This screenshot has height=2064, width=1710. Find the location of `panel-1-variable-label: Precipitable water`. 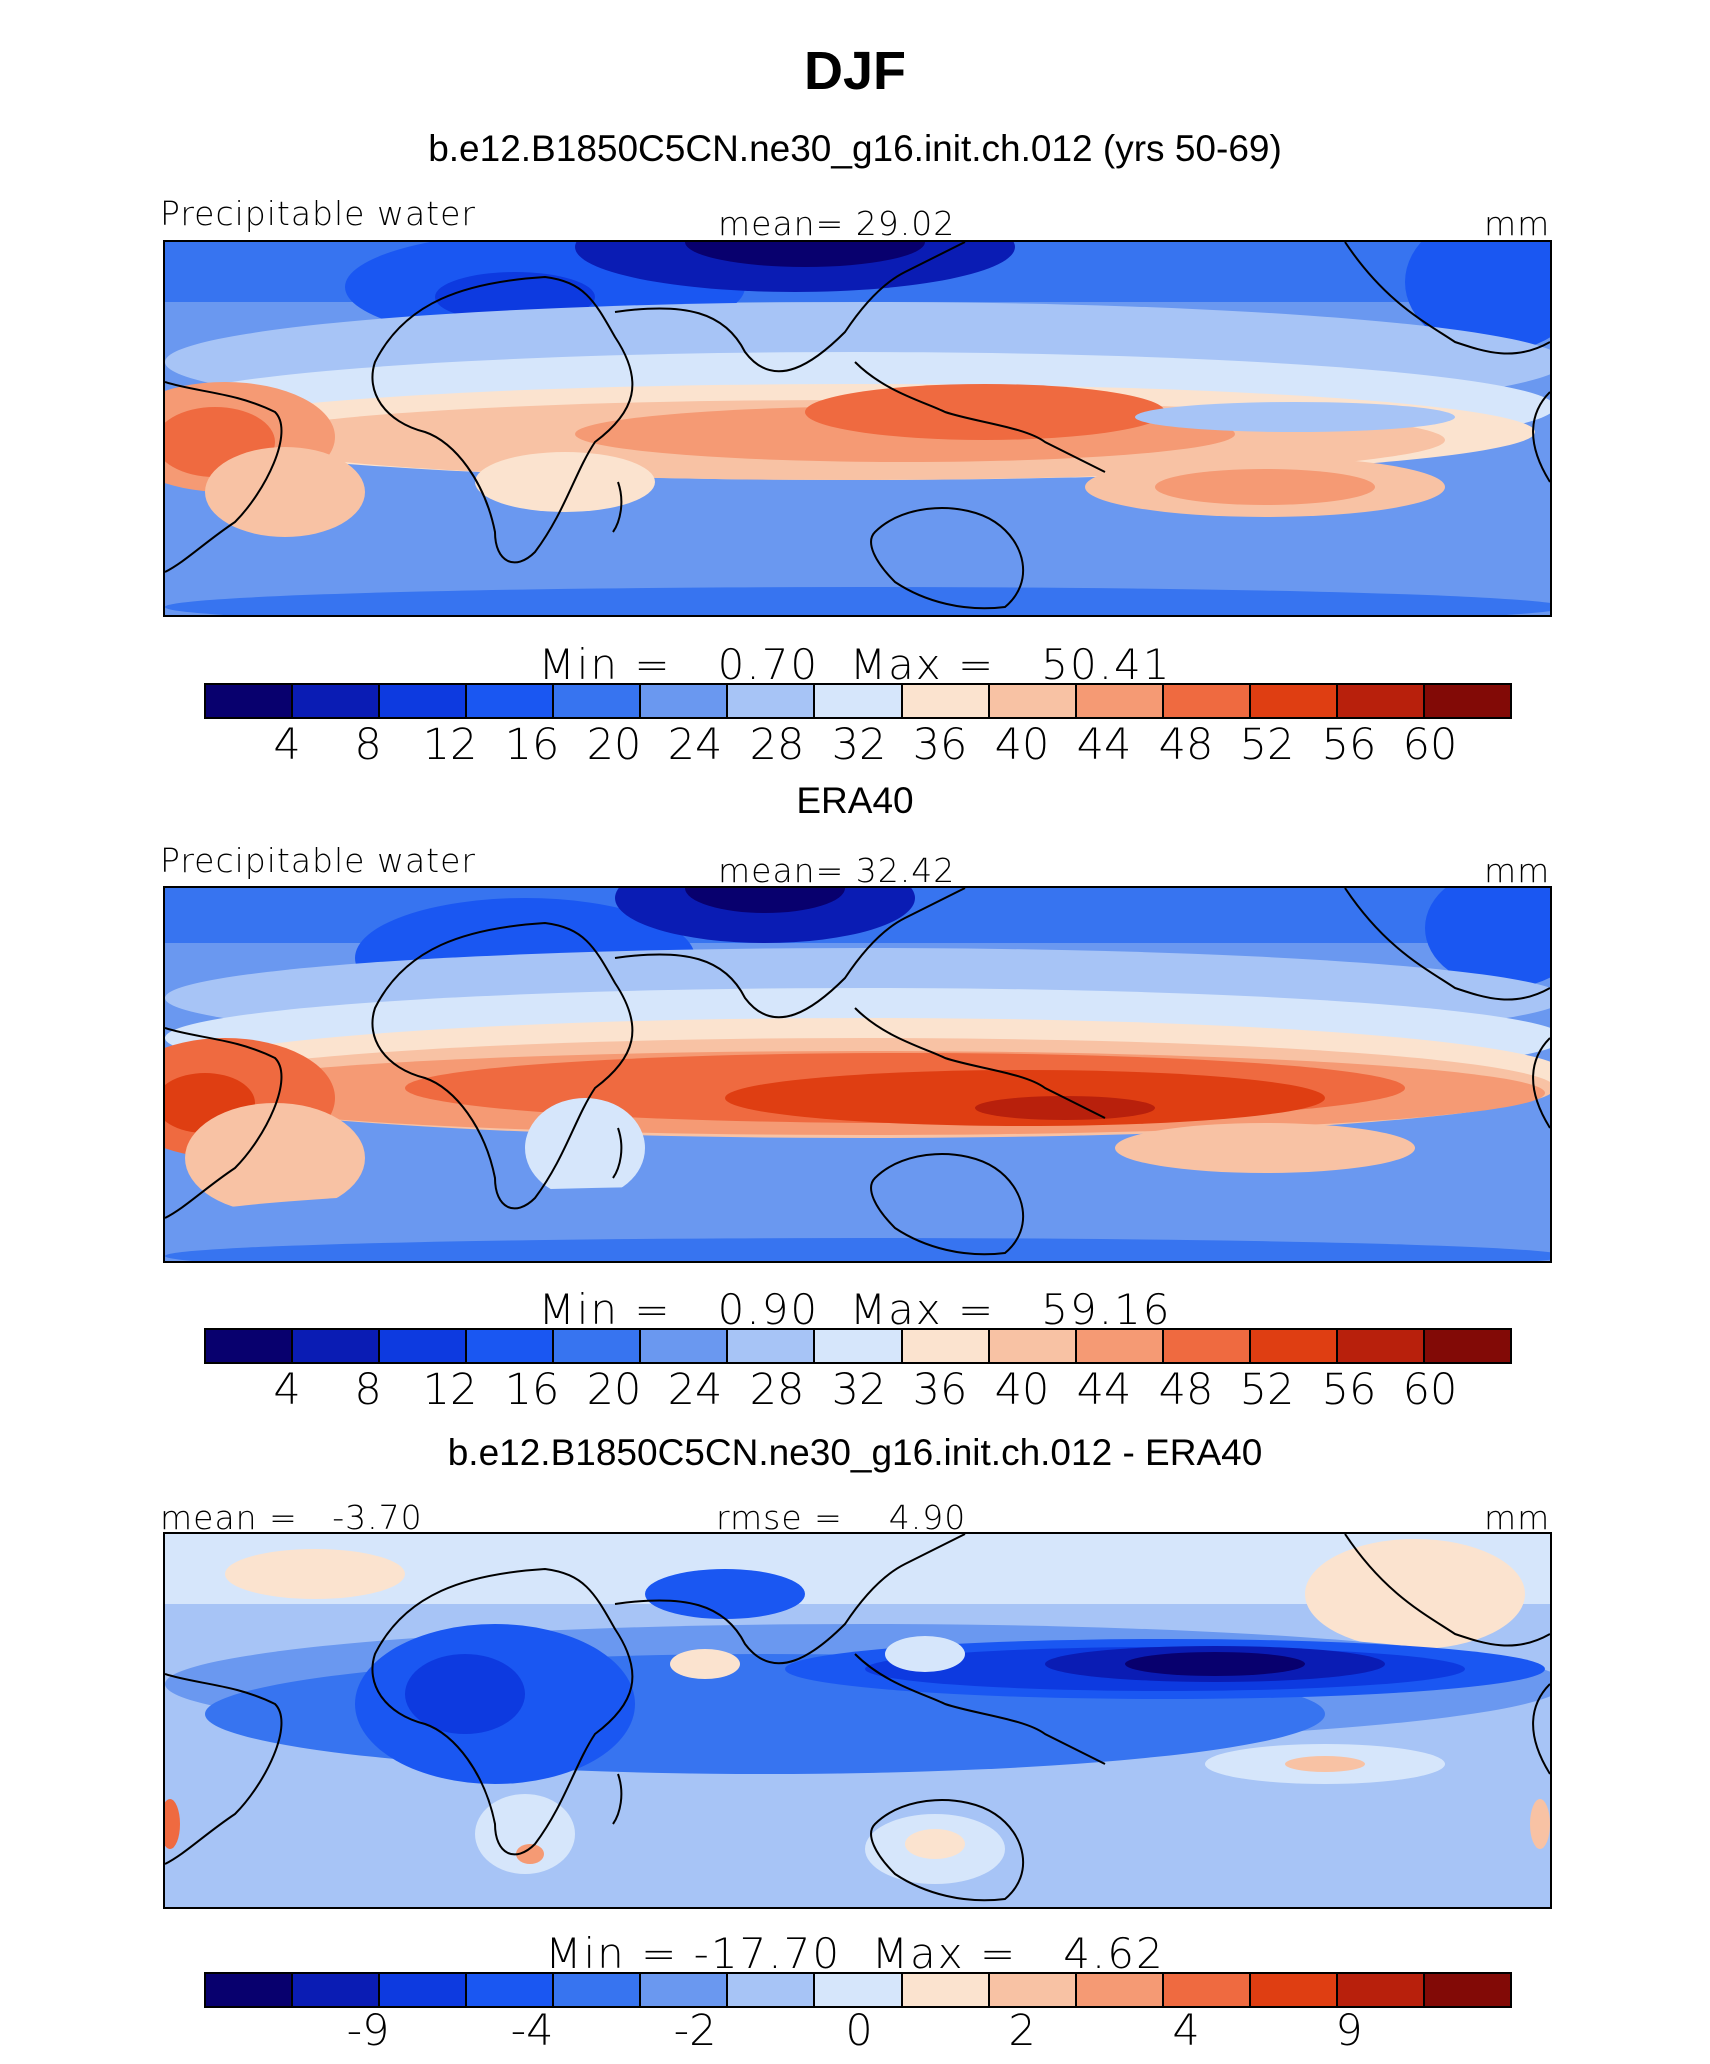

panel-1-variable-label: Precipitable water is located at coordinates (318, 213).